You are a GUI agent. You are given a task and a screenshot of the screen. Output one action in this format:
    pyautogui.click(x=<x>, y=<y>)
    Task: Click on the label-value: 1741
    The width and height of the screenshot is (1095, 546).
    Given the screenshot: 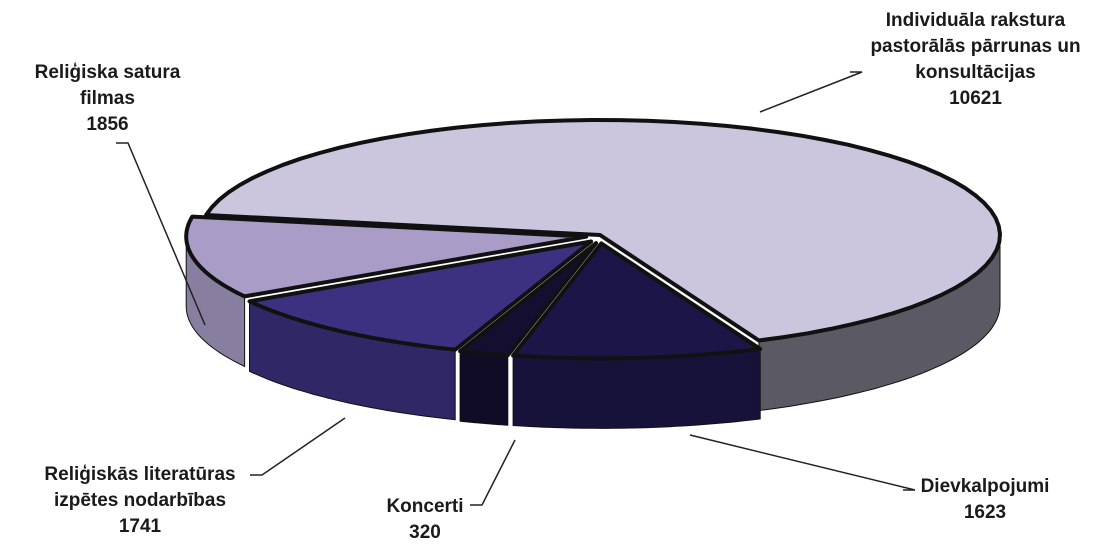 What is the action you would take?
    pyautogui.click(x=140, y=526)
    